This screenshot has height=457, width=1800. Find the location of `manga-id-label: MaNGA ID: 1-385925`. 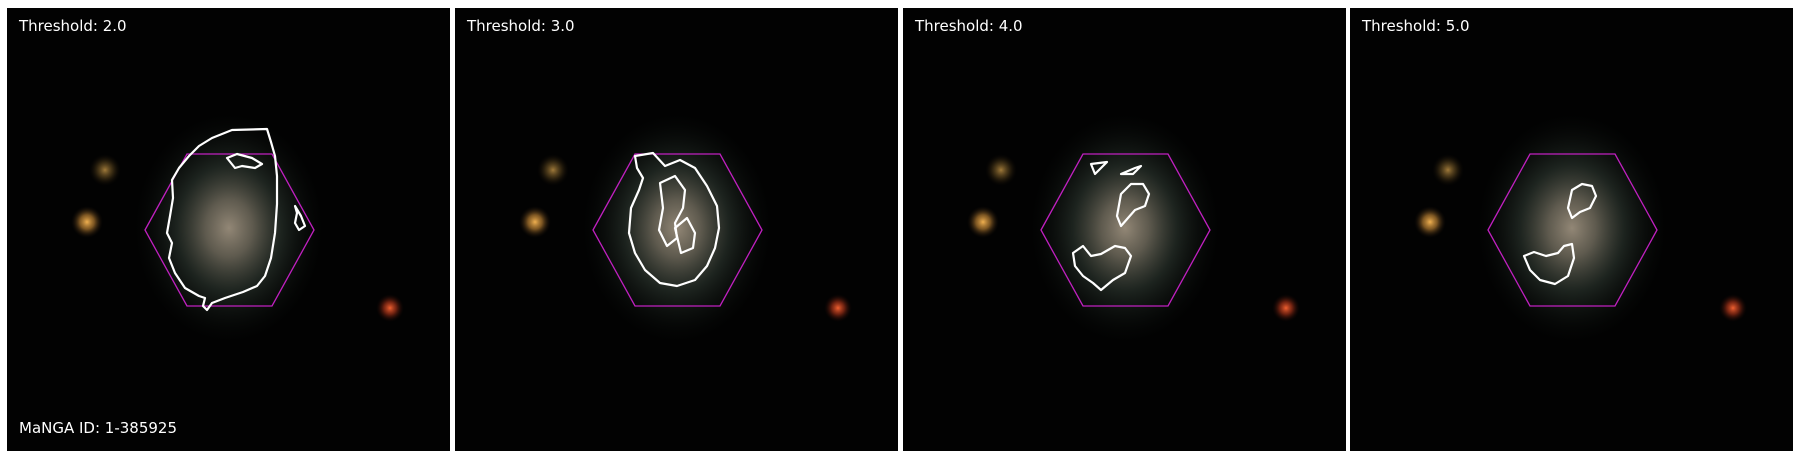

manga-id-label: MaNGA ID: 1-385925 is located at coordinates (98, 428).